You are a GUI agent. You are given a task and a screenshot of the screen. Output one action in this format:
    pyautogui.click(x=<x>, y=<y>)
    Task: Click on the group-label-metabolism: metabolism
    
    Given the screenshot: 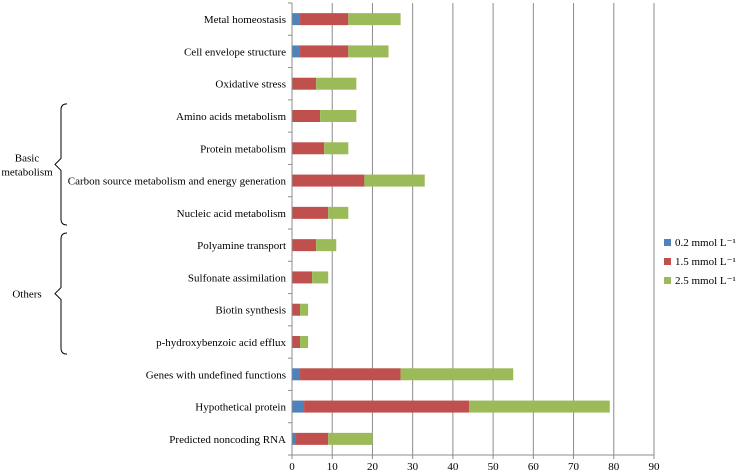 What is the action you would take?
    pyautogui.click(x=27, y=172)
    